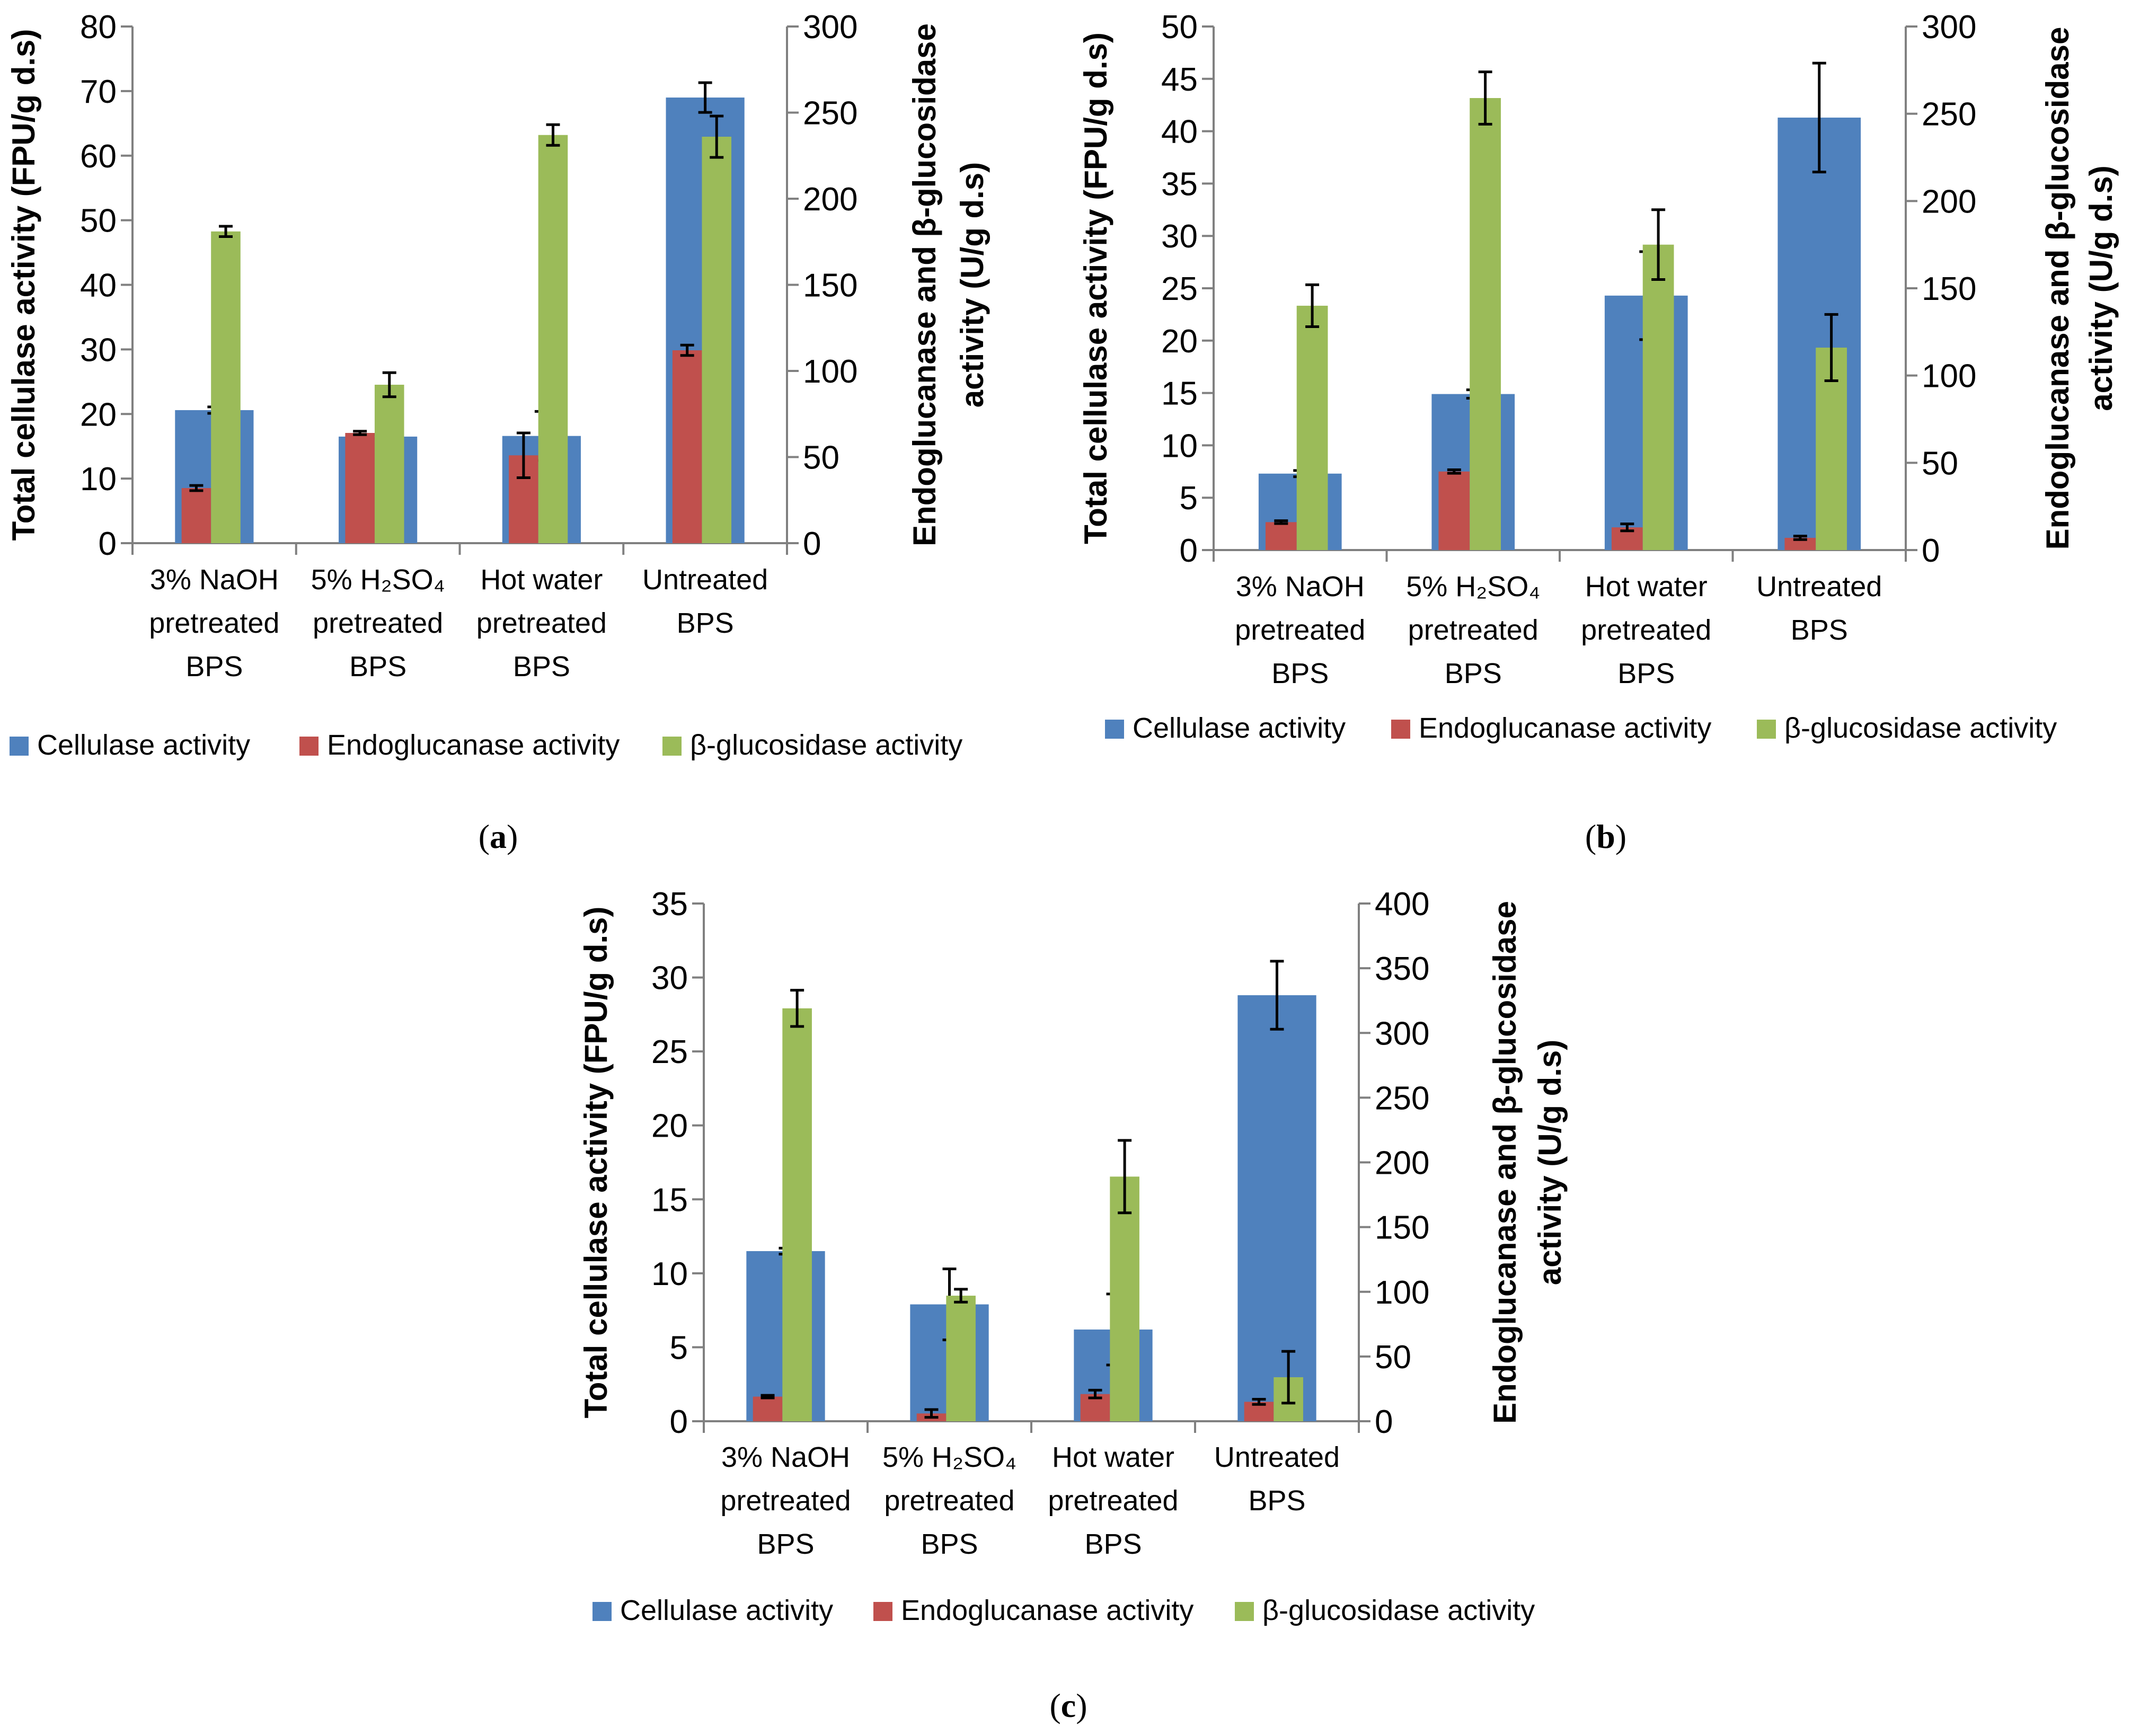  Describe the element at coordinates (596, 1163) in the screenshot. I see `left-axis-title: Total cellulase activity (FPU/g d.s)` at that location.